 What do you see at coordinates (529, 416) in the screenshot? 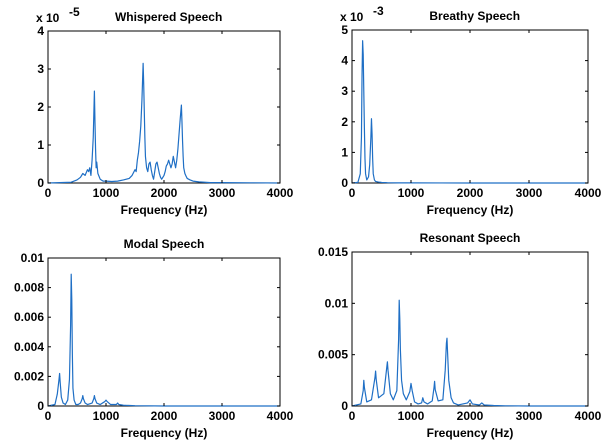
I see `resonant-speech-xtick-label: 3000` at bounding box center [529, 416].